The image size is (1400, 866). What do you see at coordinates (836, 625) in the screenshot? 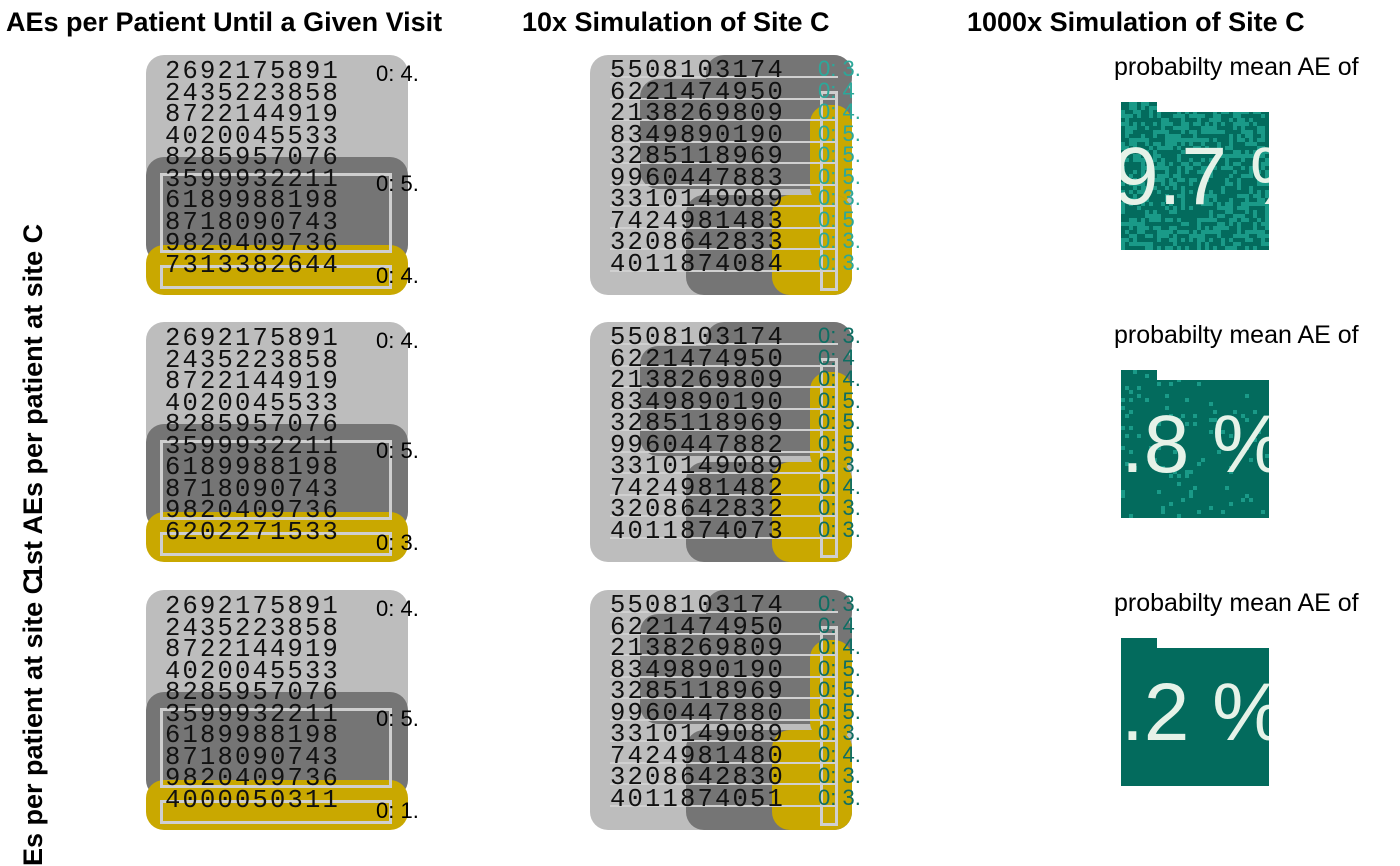
I see `row-label: 0: 4` at bounding box center [836, 625].